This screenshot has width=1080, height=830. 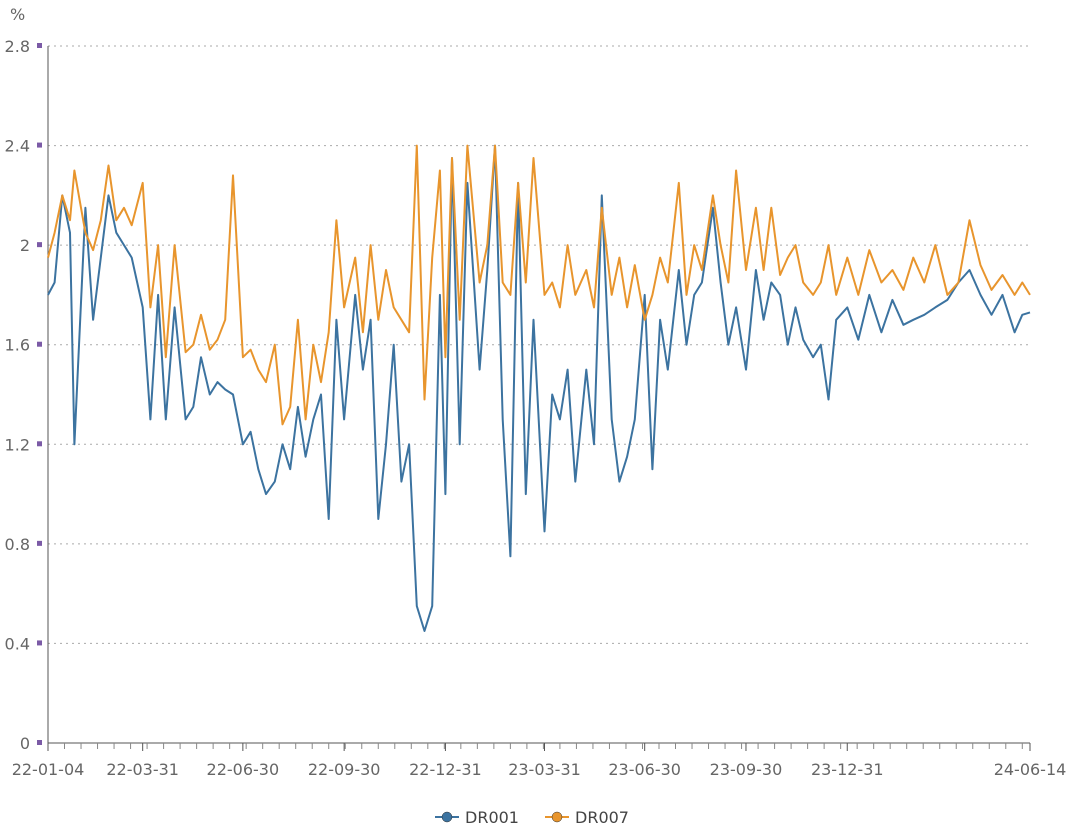 What do you see at coordinates (17, 345) in the screenshot?
I see `y-tick-label: 1.6` at bounding box center [17, 345].